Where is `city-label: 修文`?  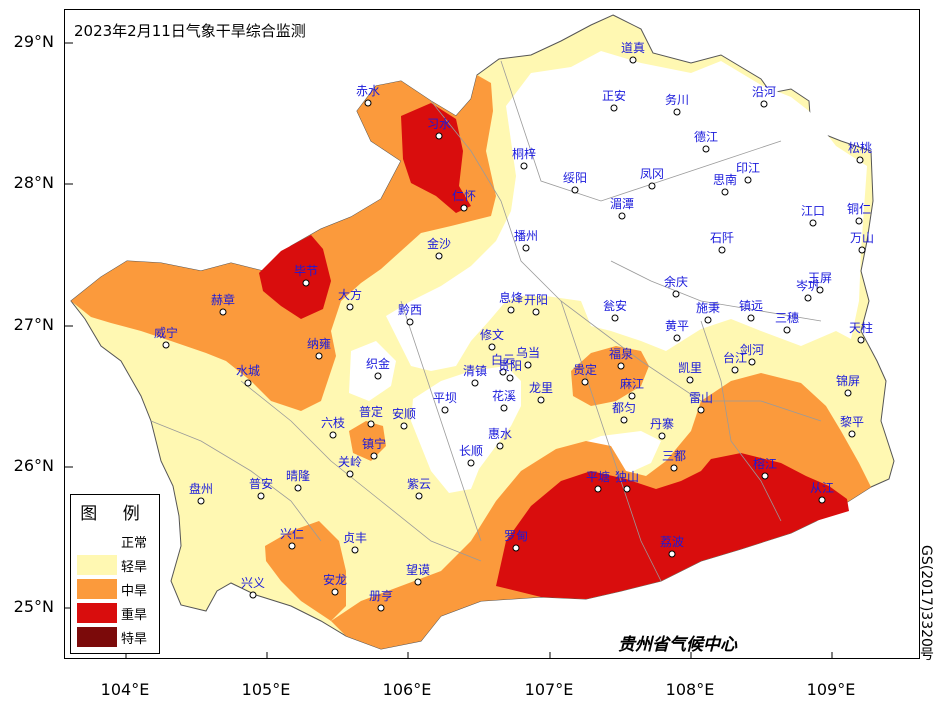 city-label: 修文 is located at coordinates (492, 335).